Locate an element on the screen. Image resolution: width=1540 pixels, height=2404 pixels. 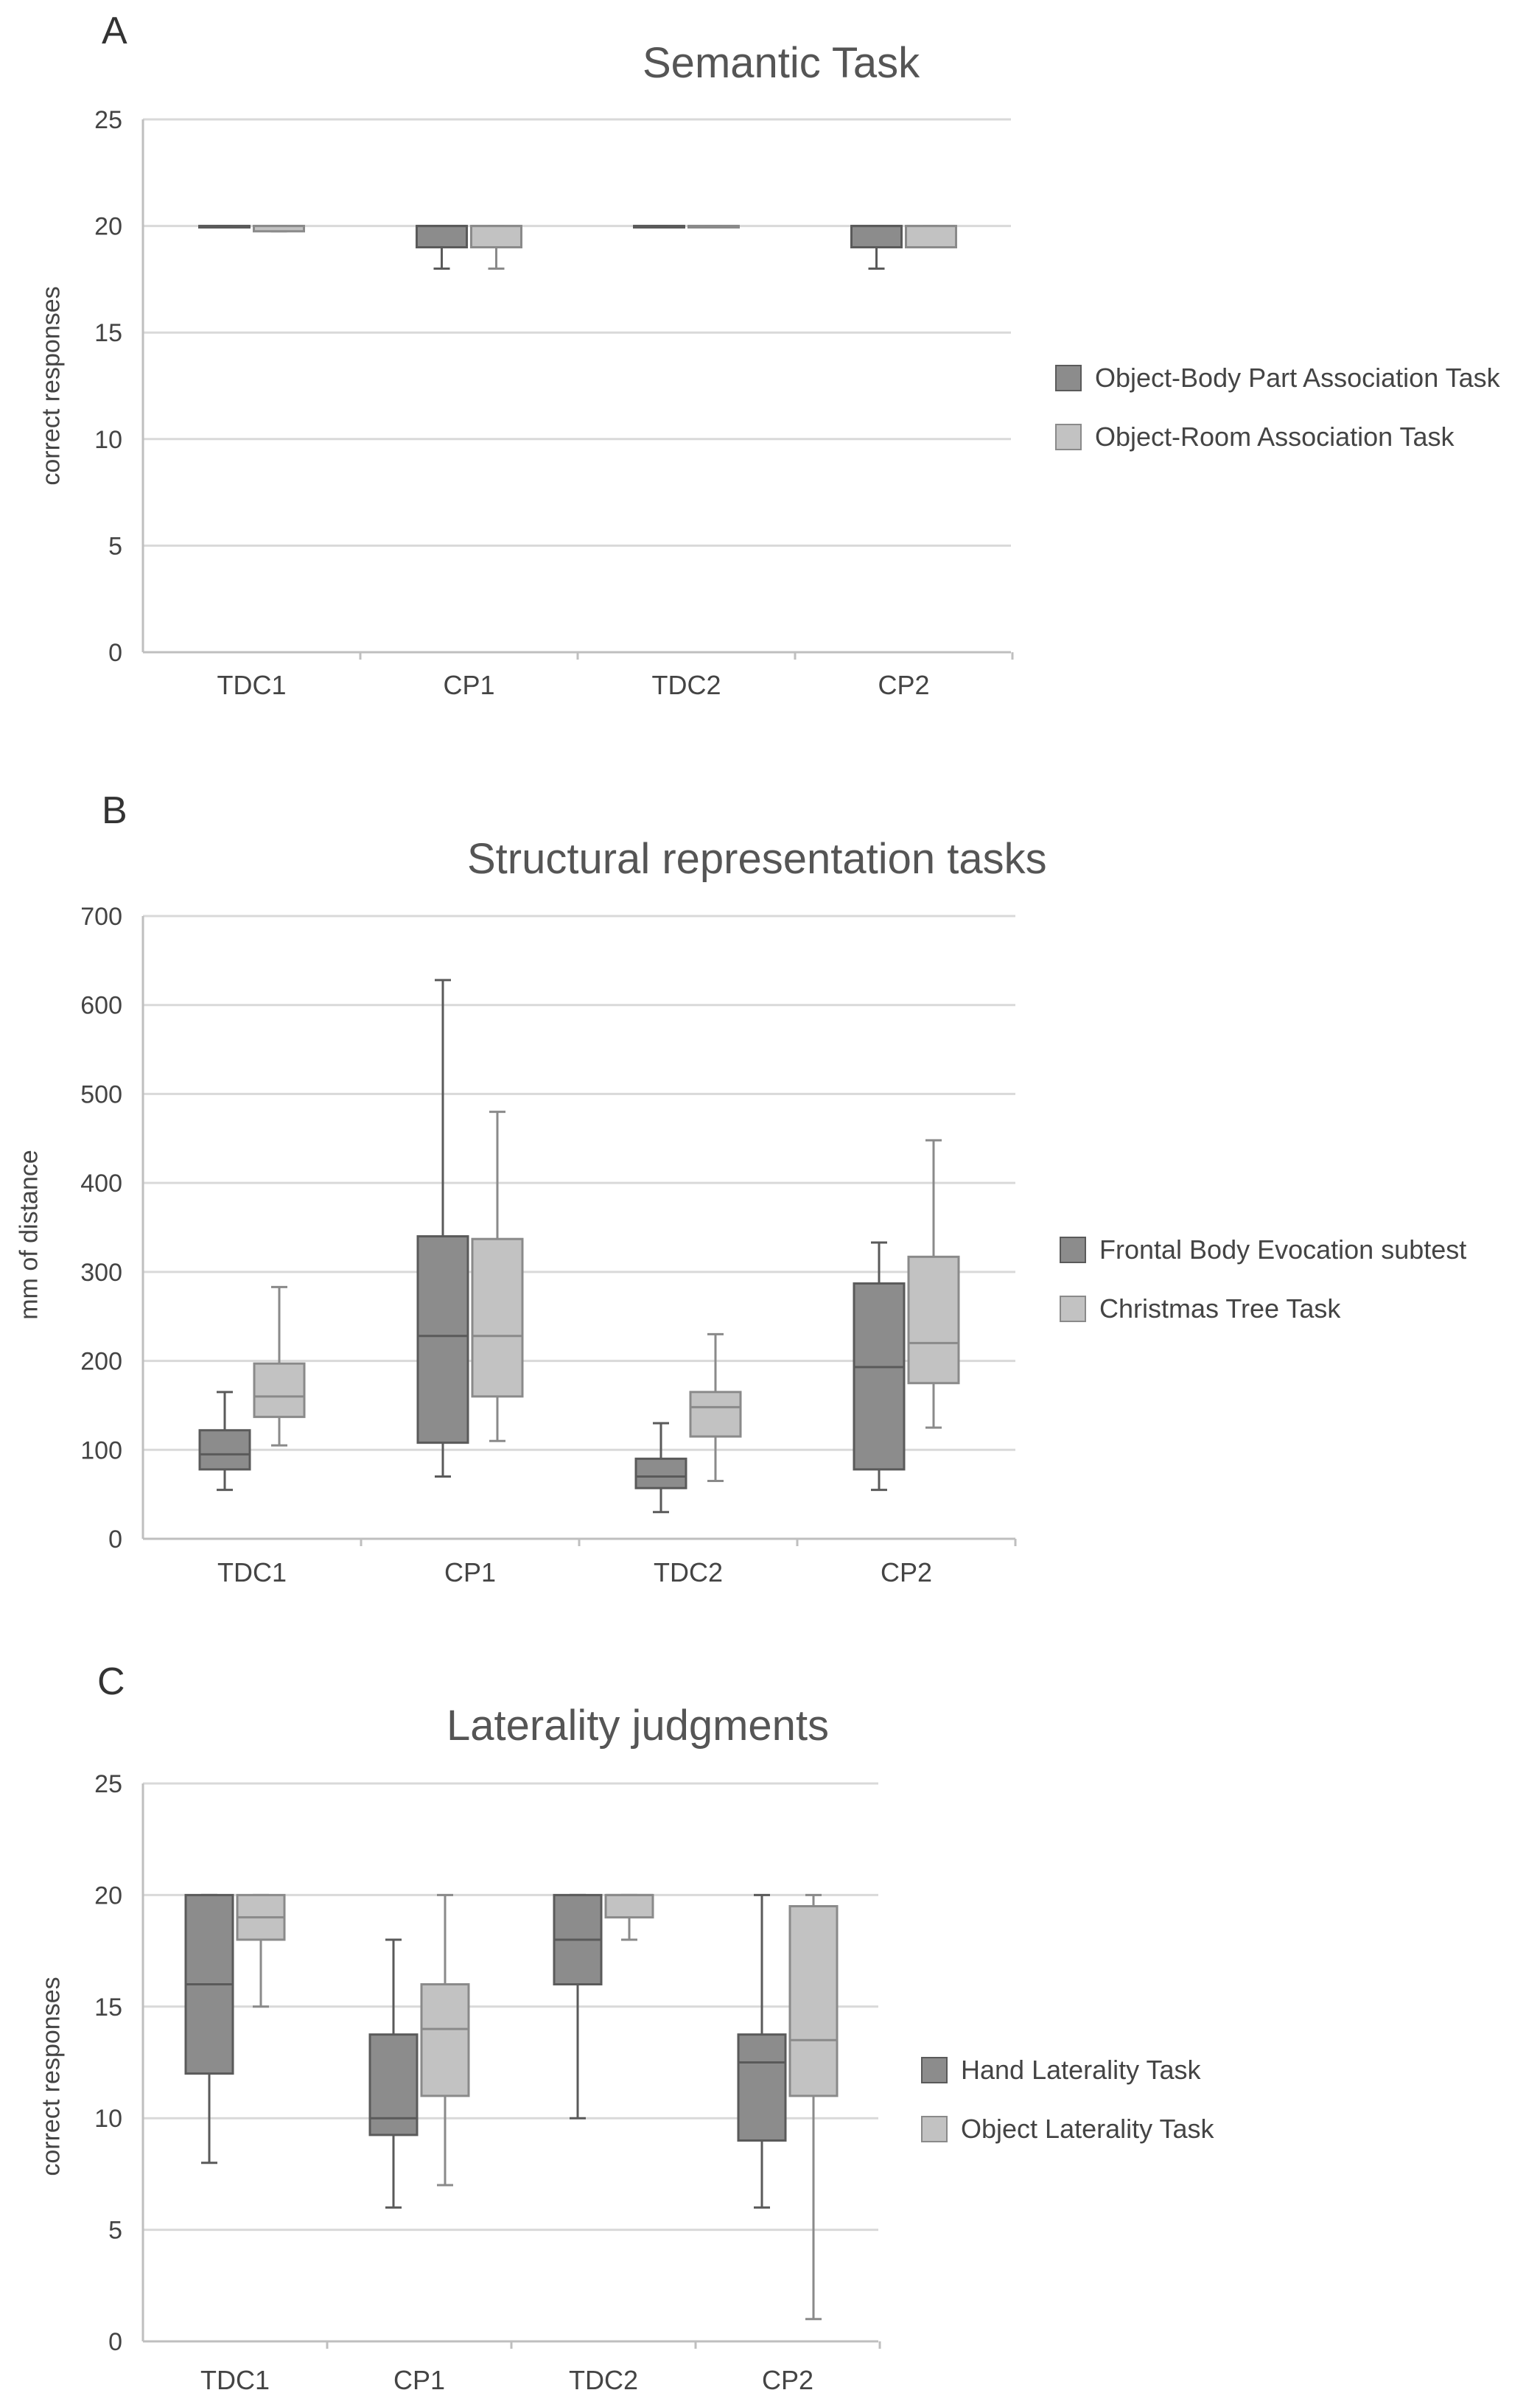
chart-title: Laterality judgments is located at coordinates (638, 1726).